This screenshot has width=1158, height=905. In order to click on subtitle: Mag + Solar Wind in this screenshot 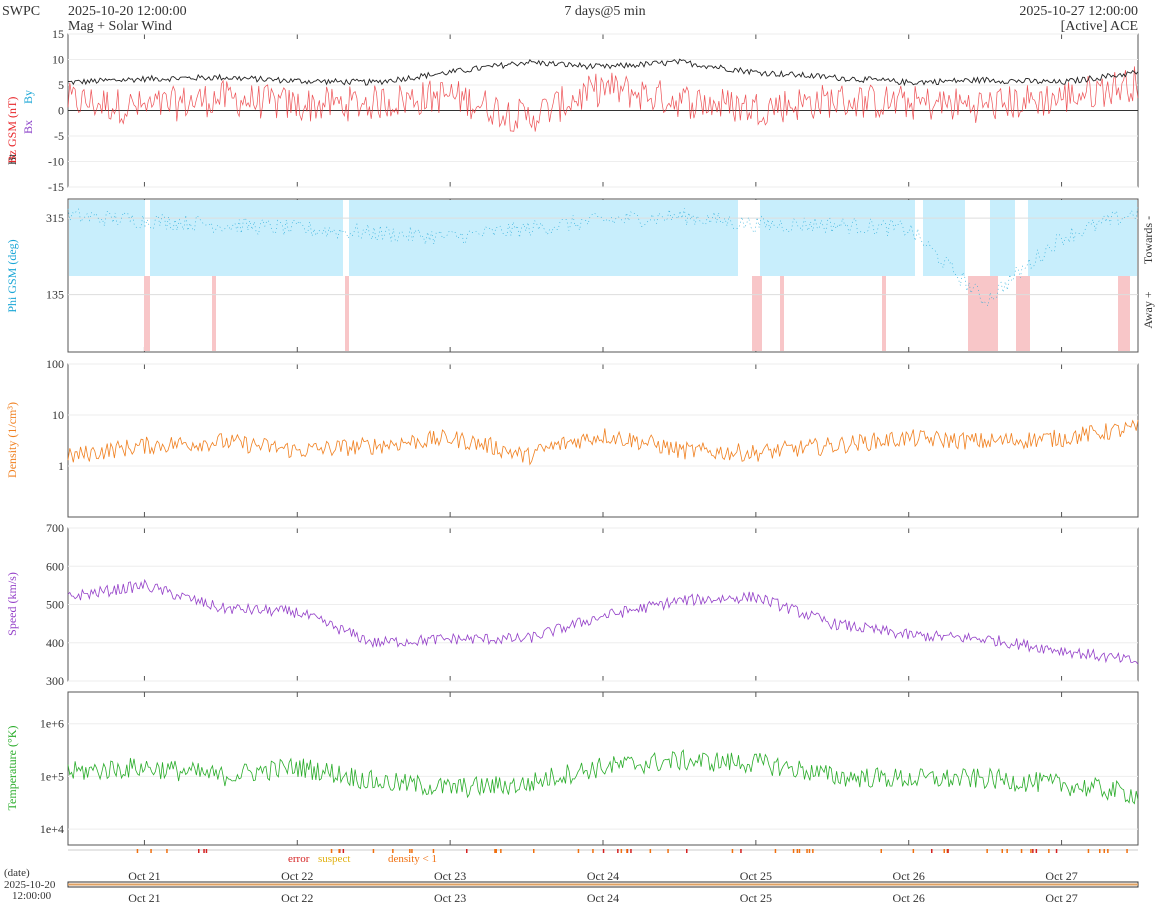, I will do `click(120, 26)`.